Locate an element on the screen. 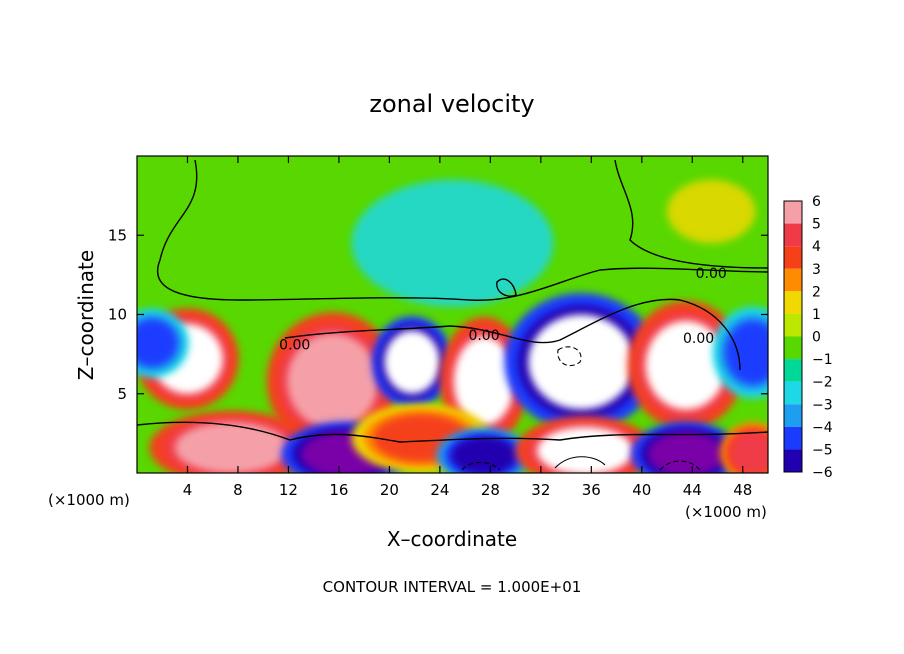 The width and height of the screenshot is (904, 654). colorbar-tick-label: −4 is located at coordinates (822, 428).